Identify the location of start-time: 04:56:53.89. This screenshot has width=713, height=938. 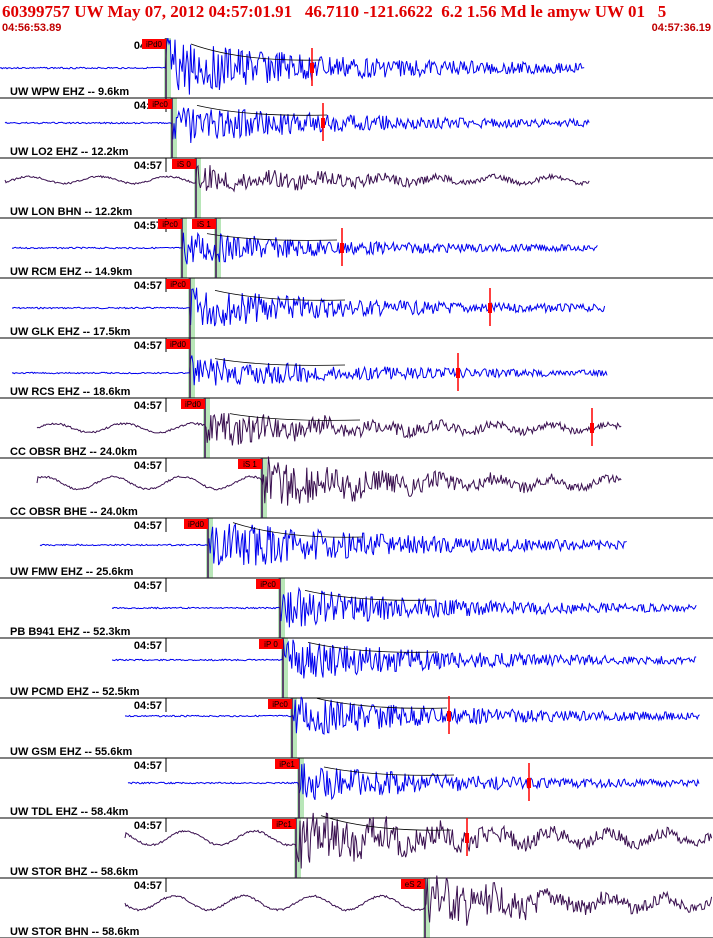
(32, 28).